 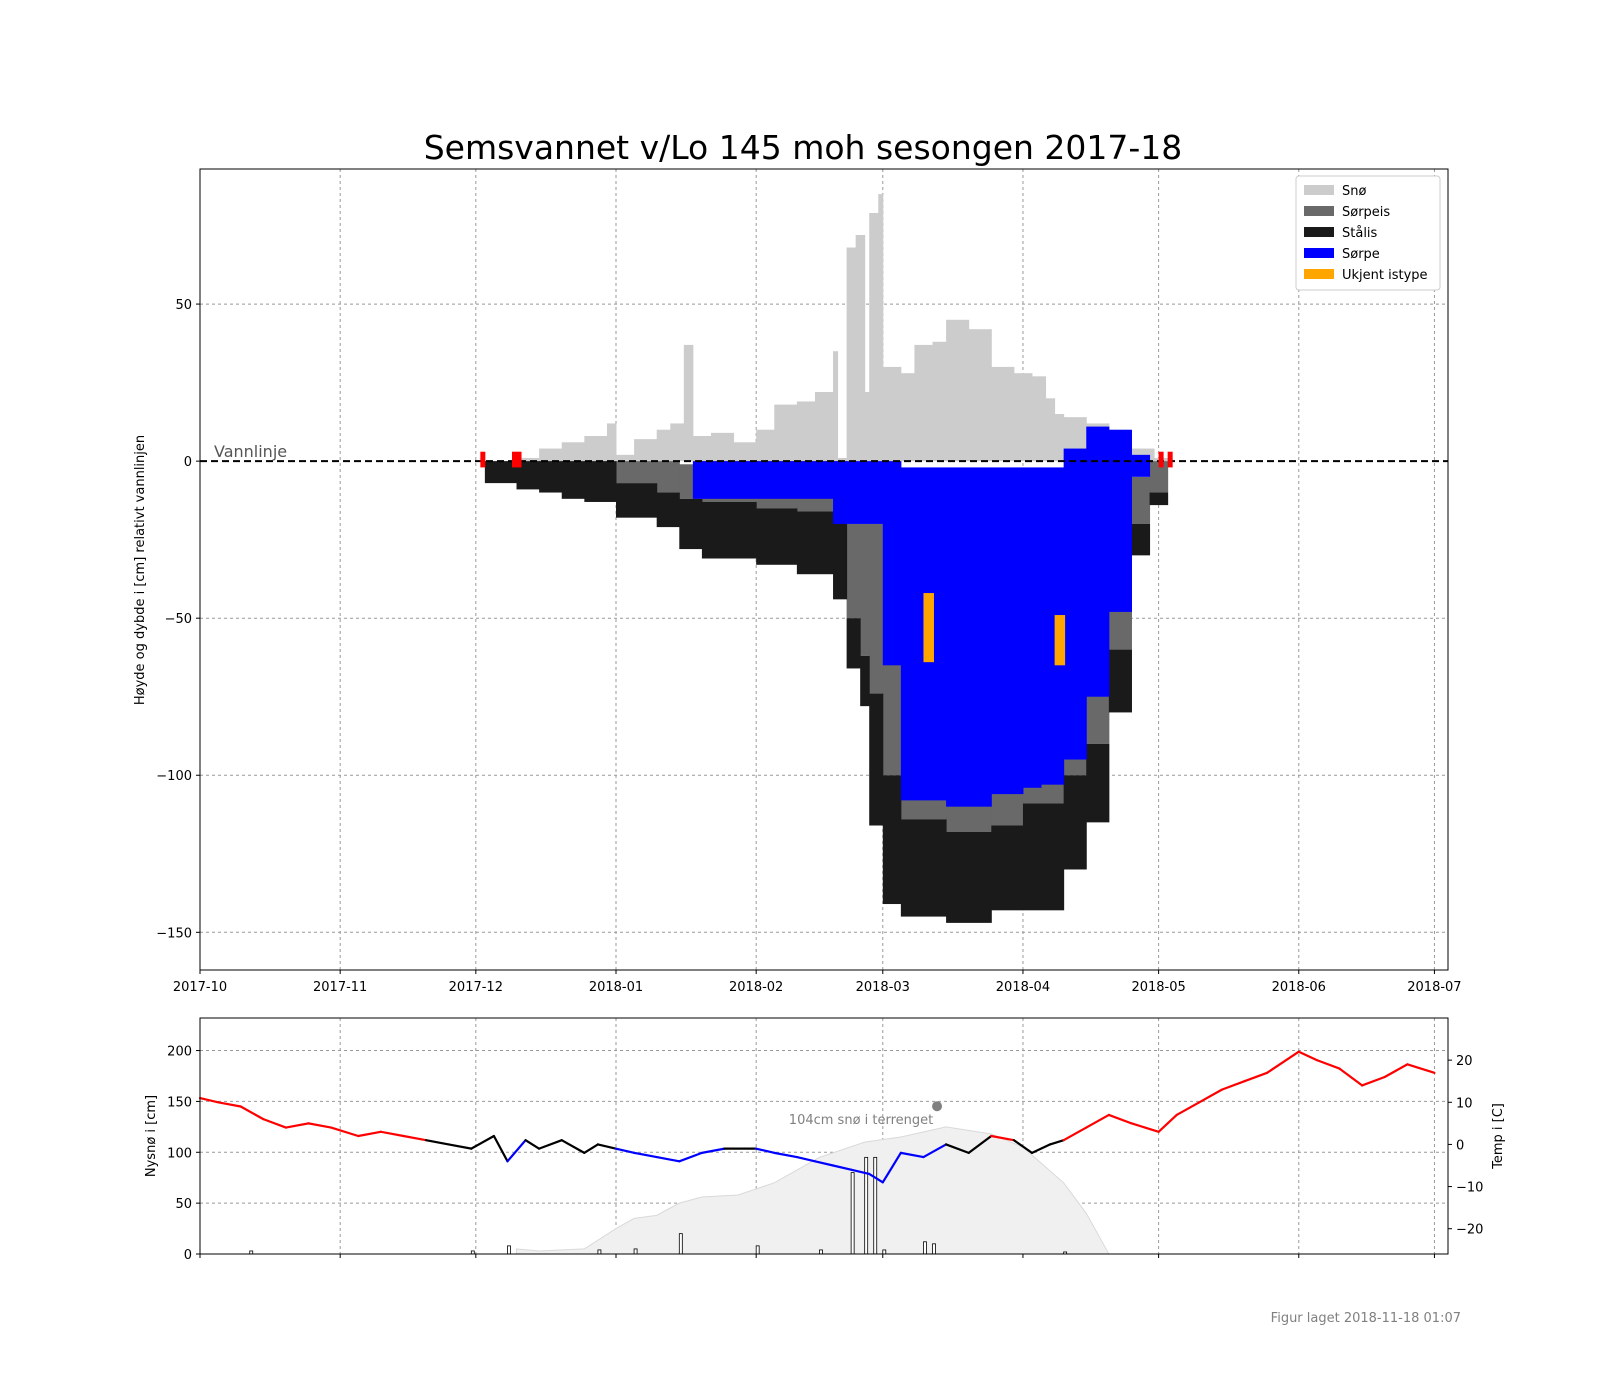 I want to click on legend-swatch, so click(x=1319, y=253).